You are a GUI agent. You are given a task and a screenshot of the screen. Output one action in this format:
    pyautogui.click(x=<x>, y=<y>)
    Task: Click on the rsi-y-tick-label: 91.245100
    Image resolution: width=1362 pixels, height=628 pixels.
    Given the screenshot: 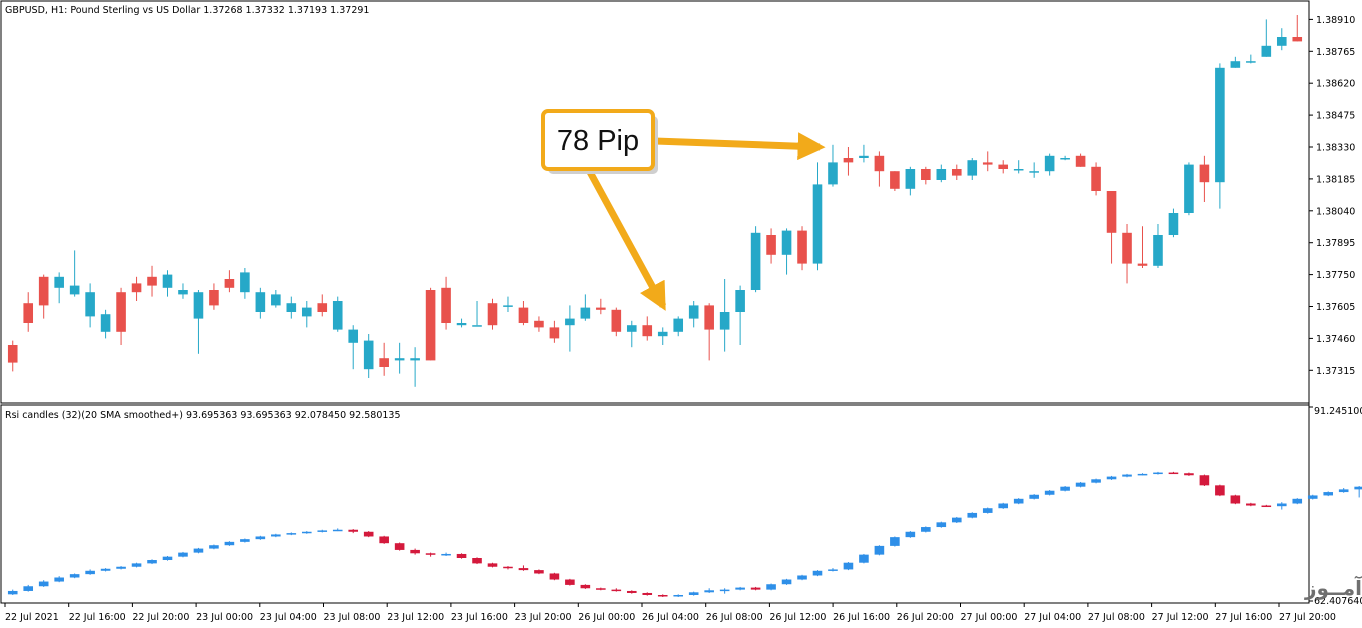 What is the action you would take?
    pyautogui.click(x=1338, y=411)
    